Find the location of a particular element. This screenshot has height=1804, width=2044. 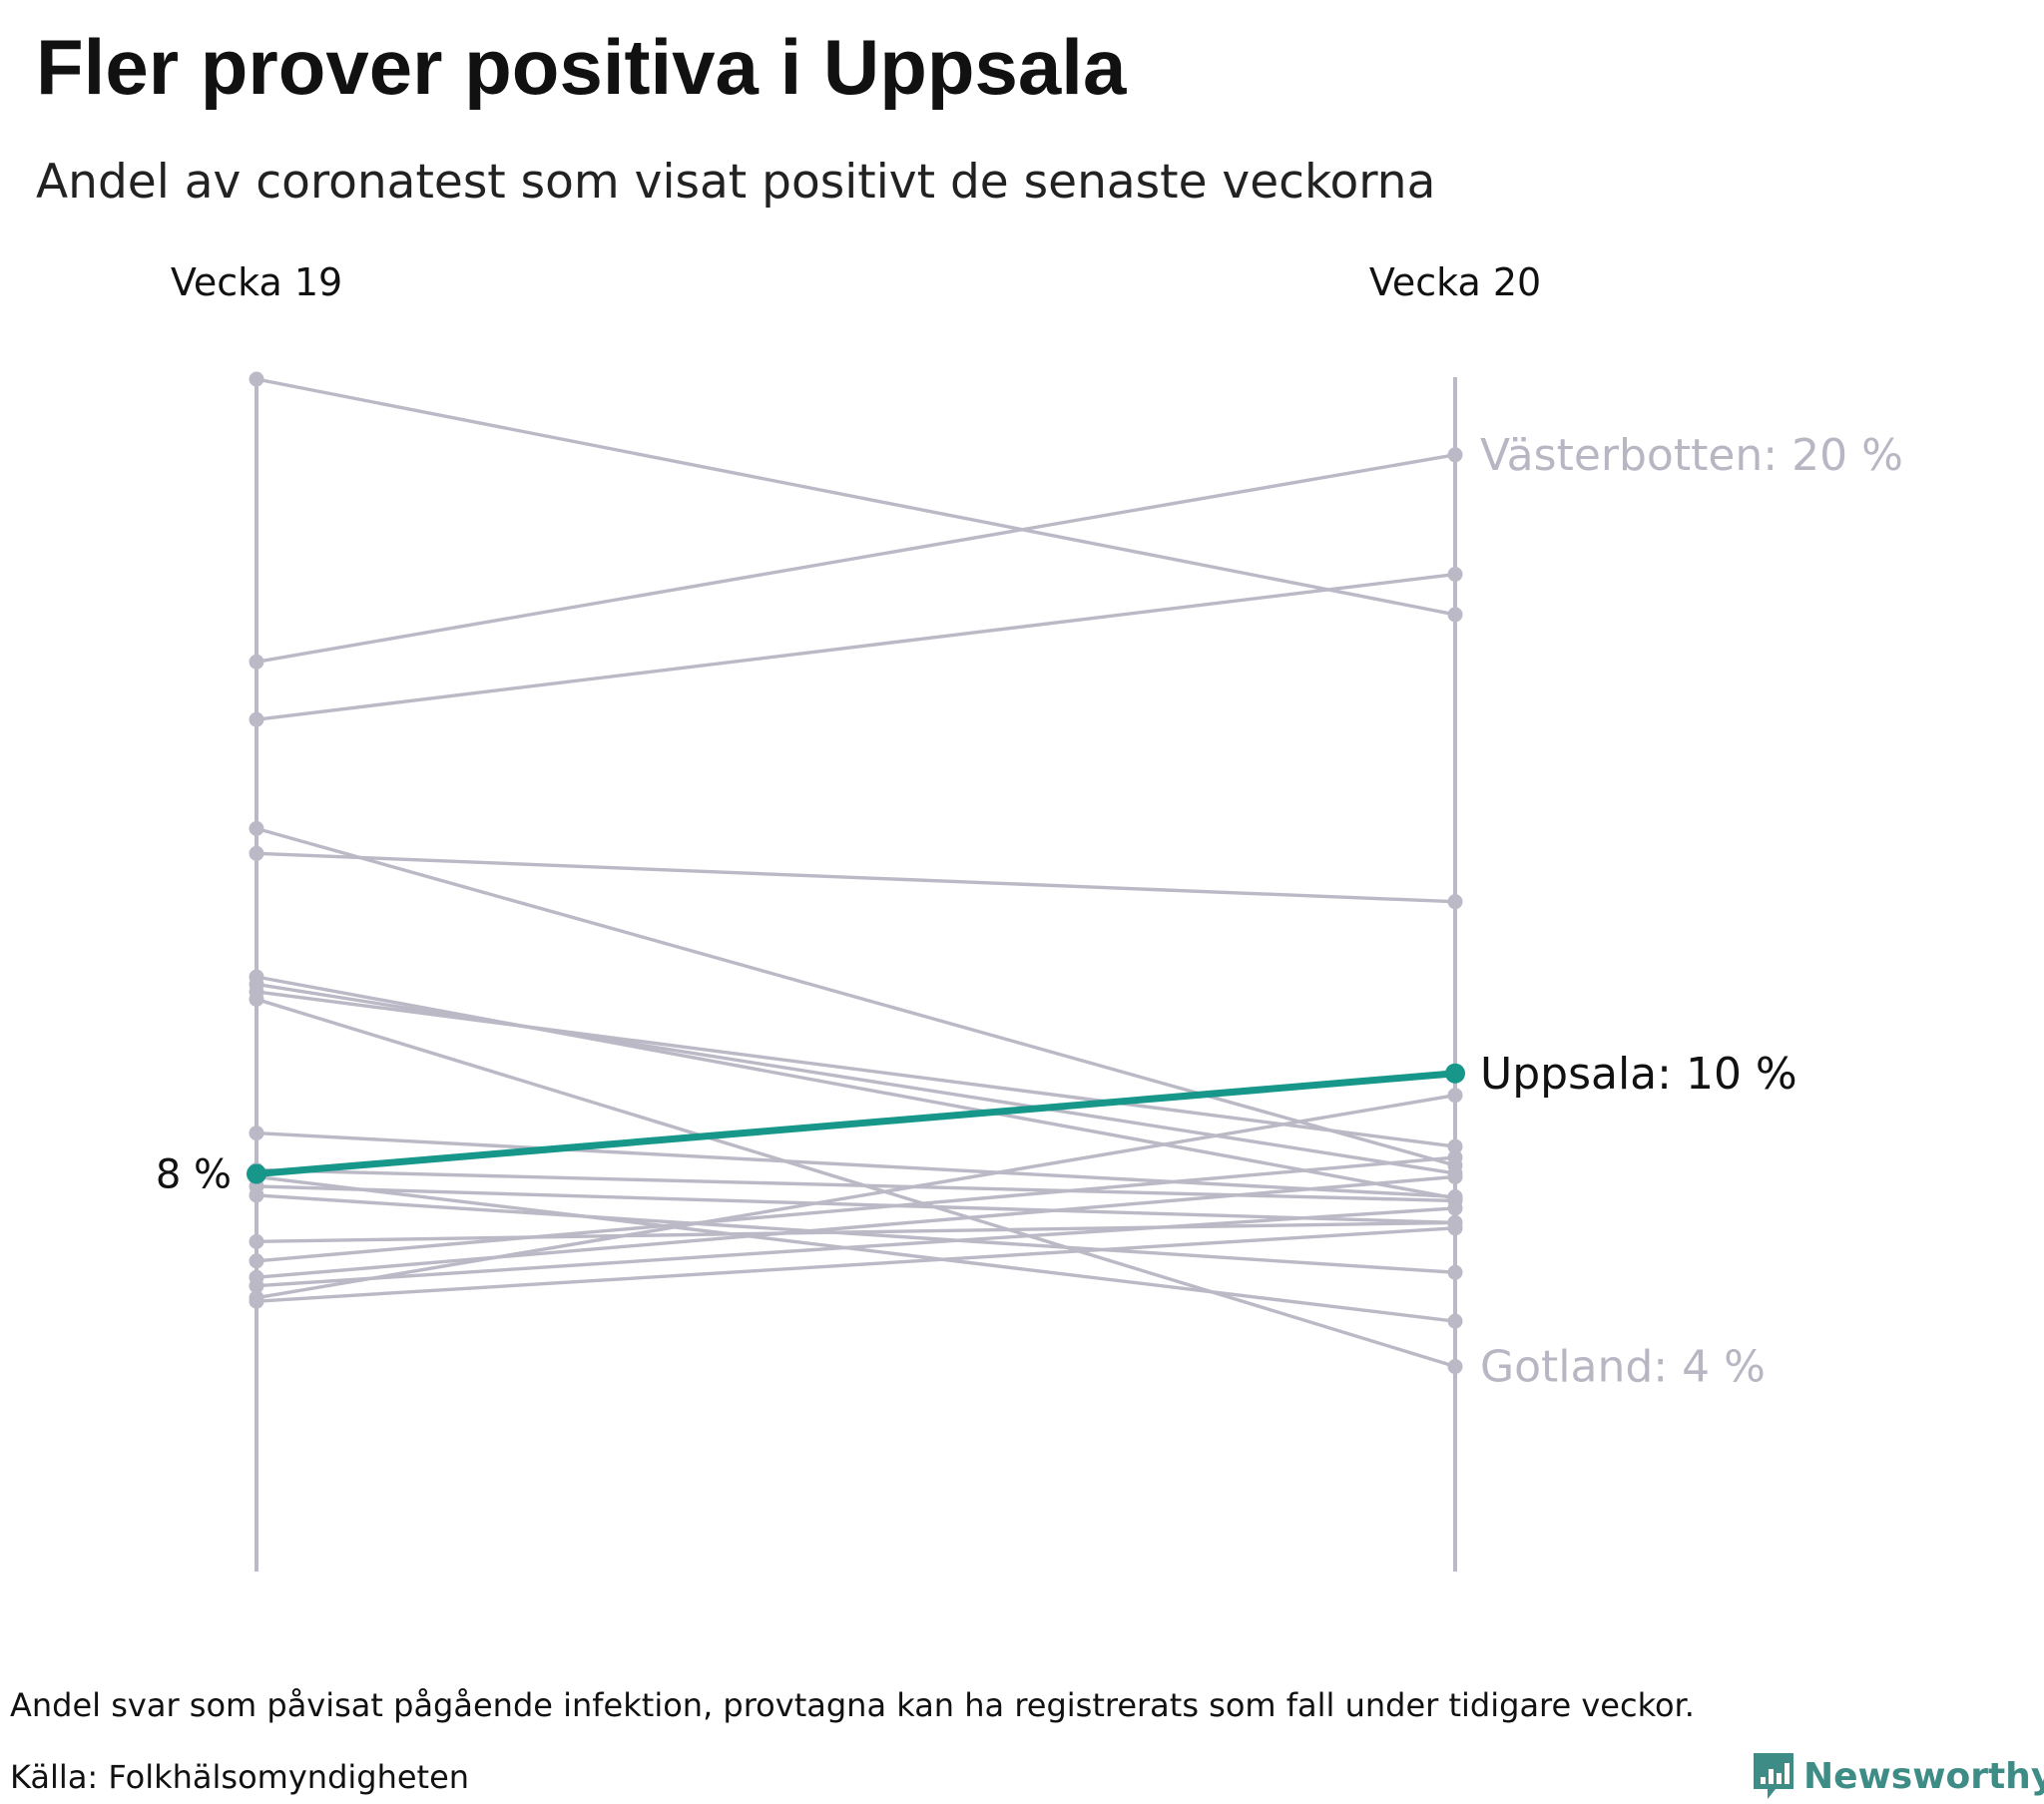

series-start-label-1: 8 % is located at coordinates (194, 1174).